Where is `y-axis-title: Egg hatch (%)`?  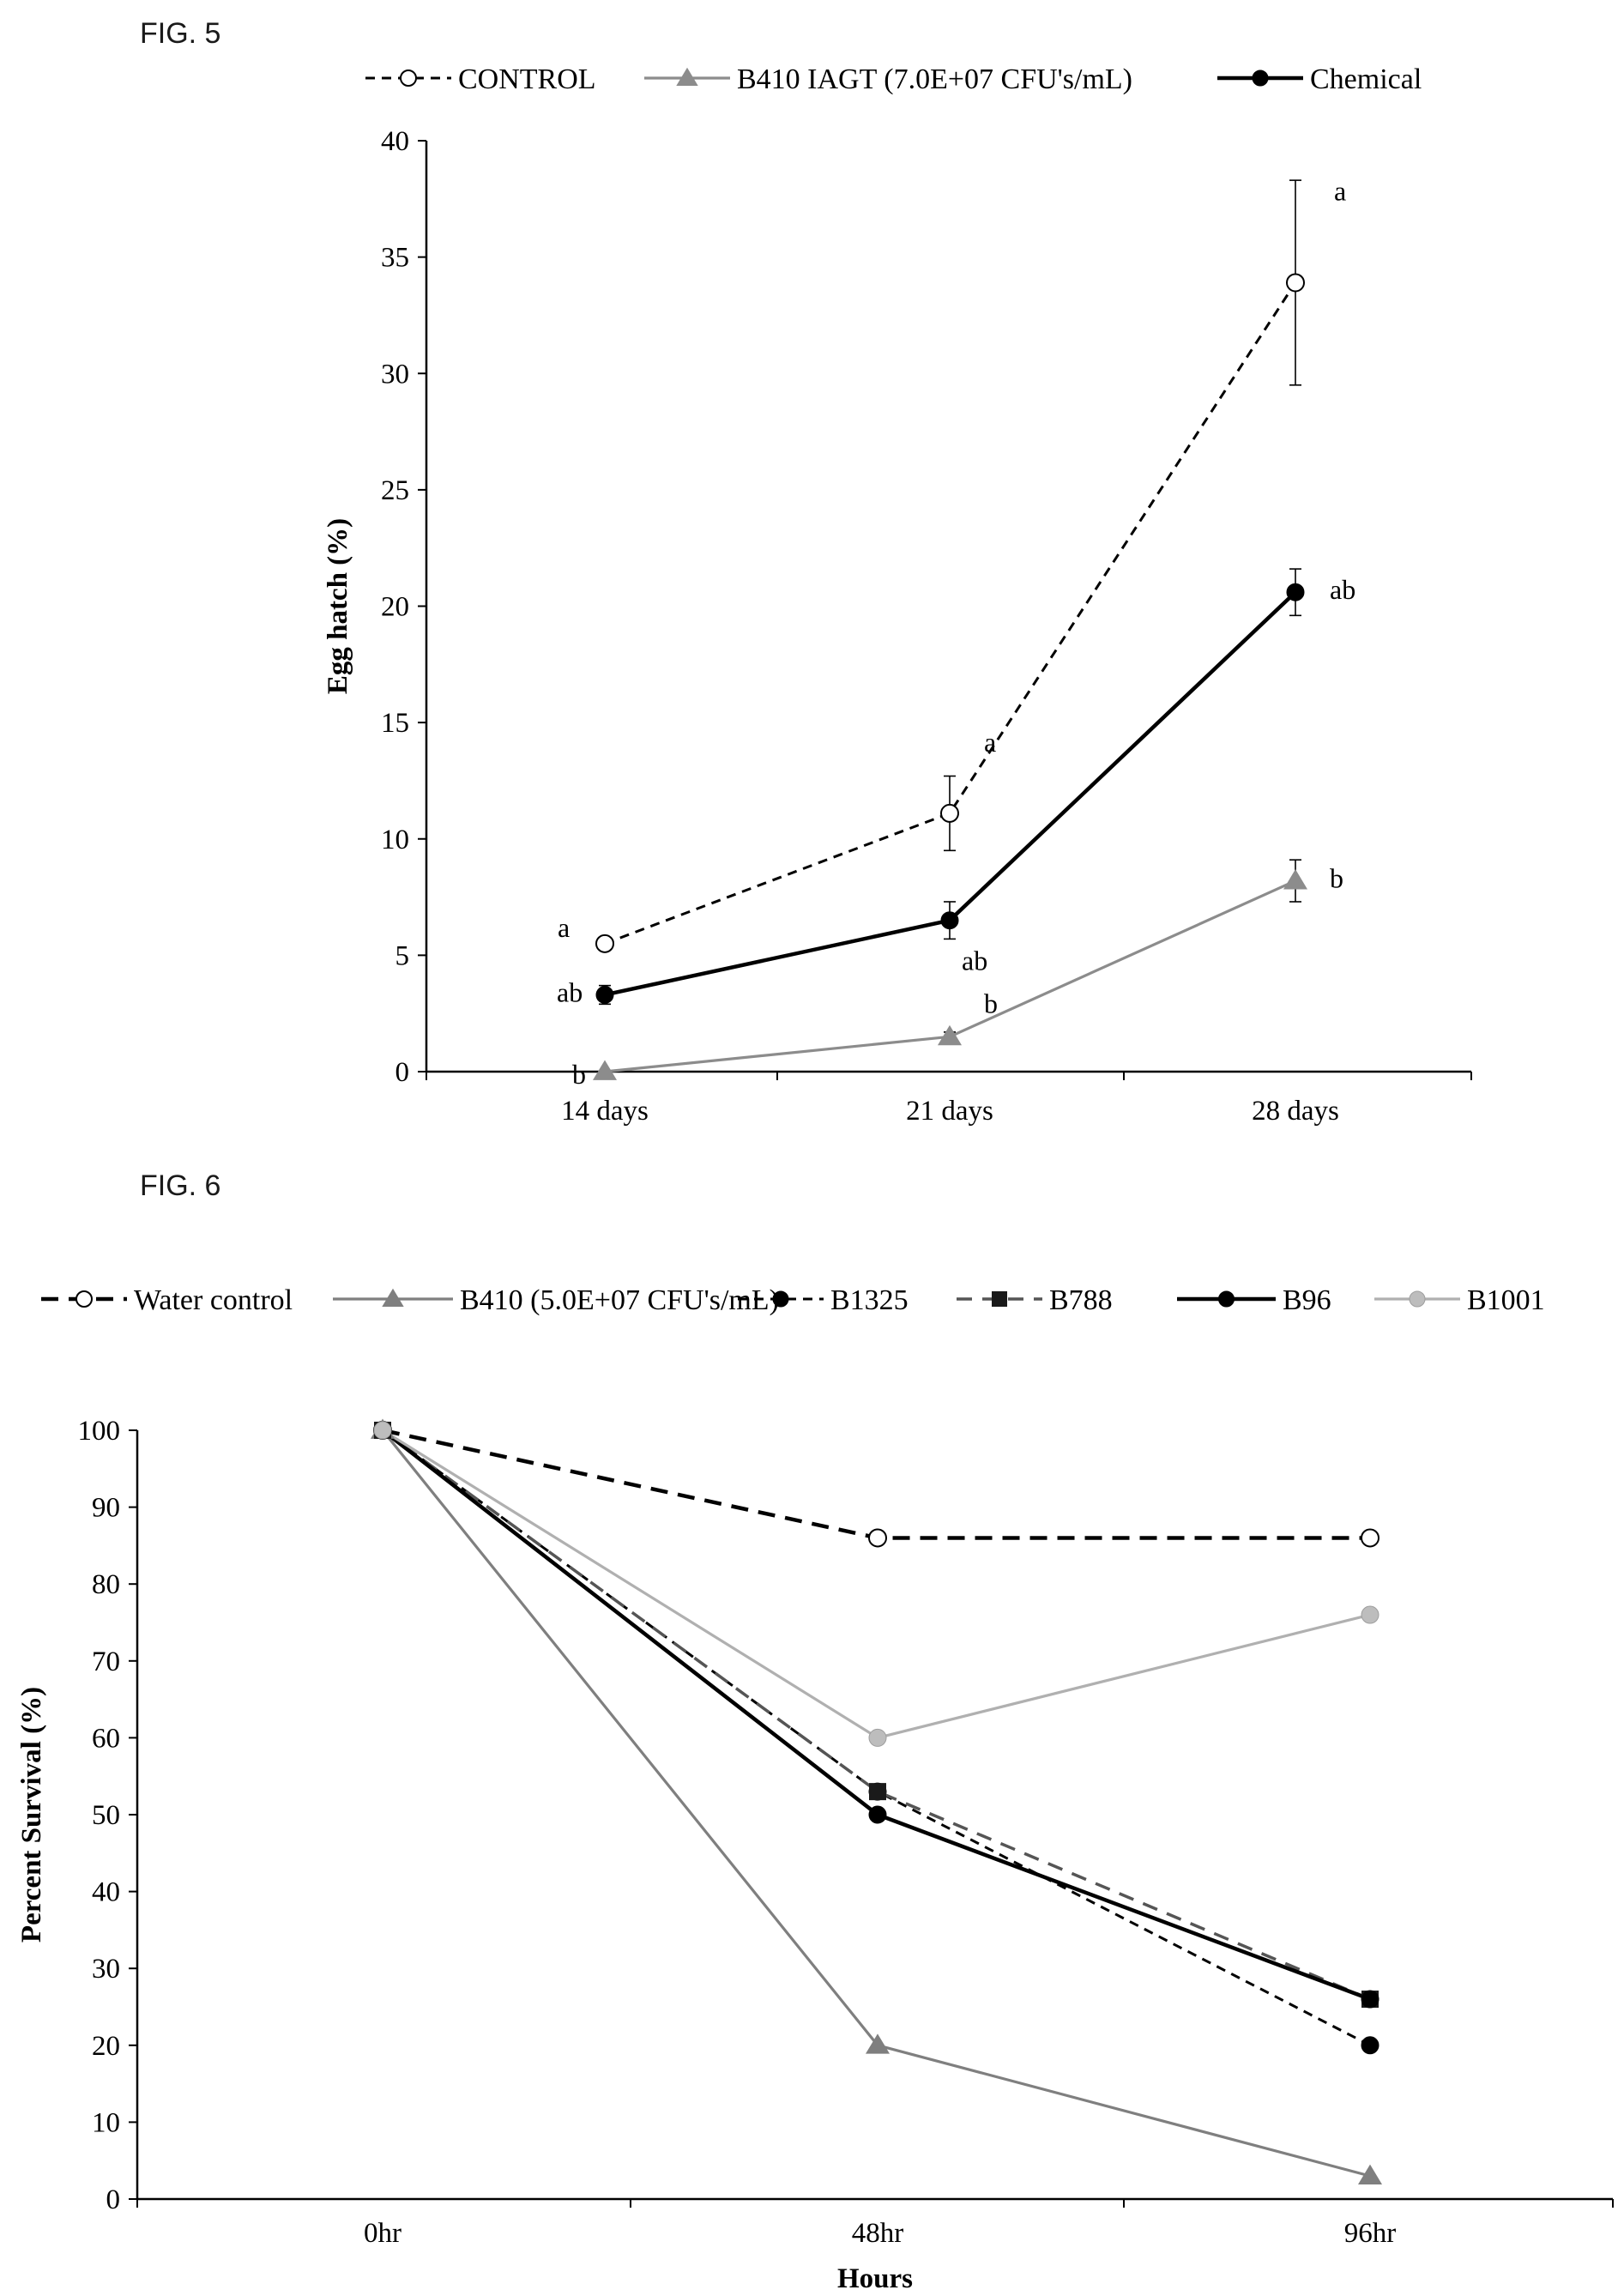 y-axis-title: Egg hatch (%) is located at coordinates (338, 606).